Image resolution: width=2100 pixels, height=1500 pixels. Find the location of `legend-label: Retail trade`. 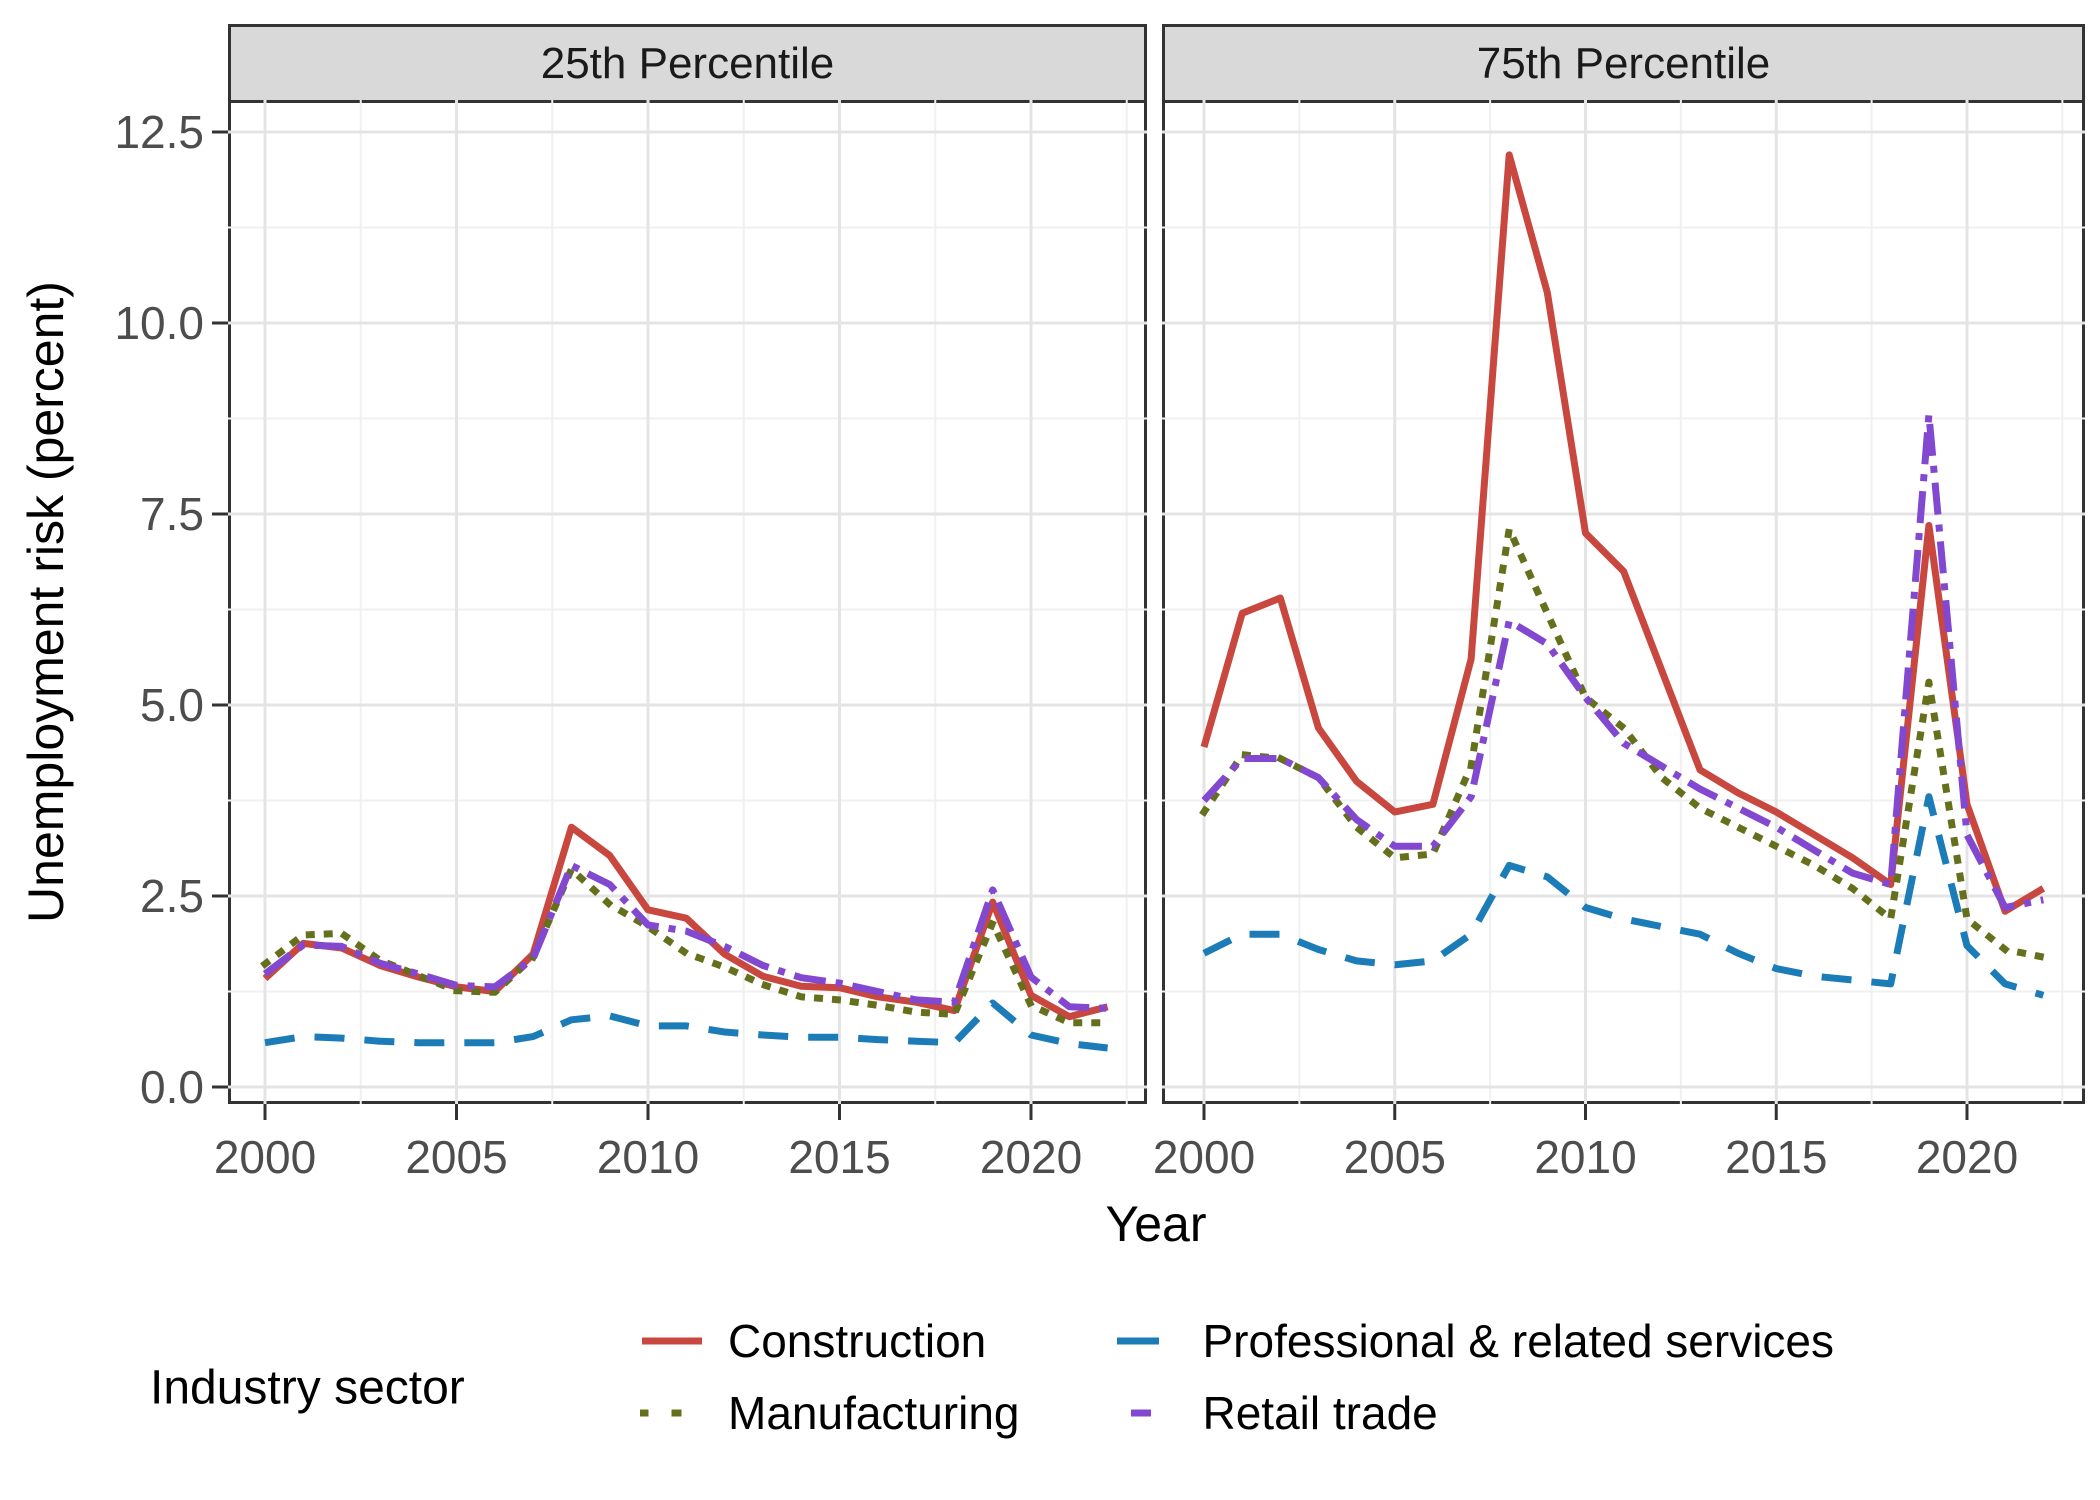

legend-label: Retail trade is located at coordinates (1320, 1413).